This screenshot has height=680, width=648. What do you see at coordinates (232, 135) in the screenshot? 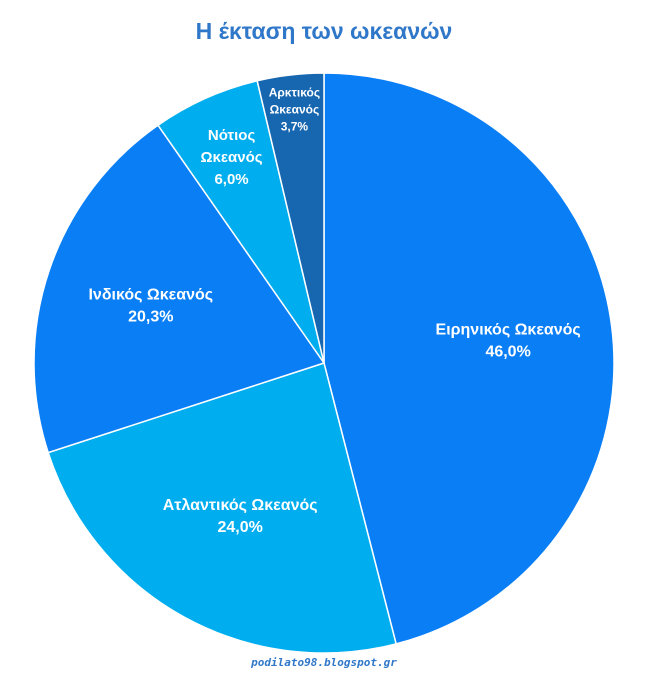
I see `slice-name-3: Νότιος` at bounding box center [232, 135].